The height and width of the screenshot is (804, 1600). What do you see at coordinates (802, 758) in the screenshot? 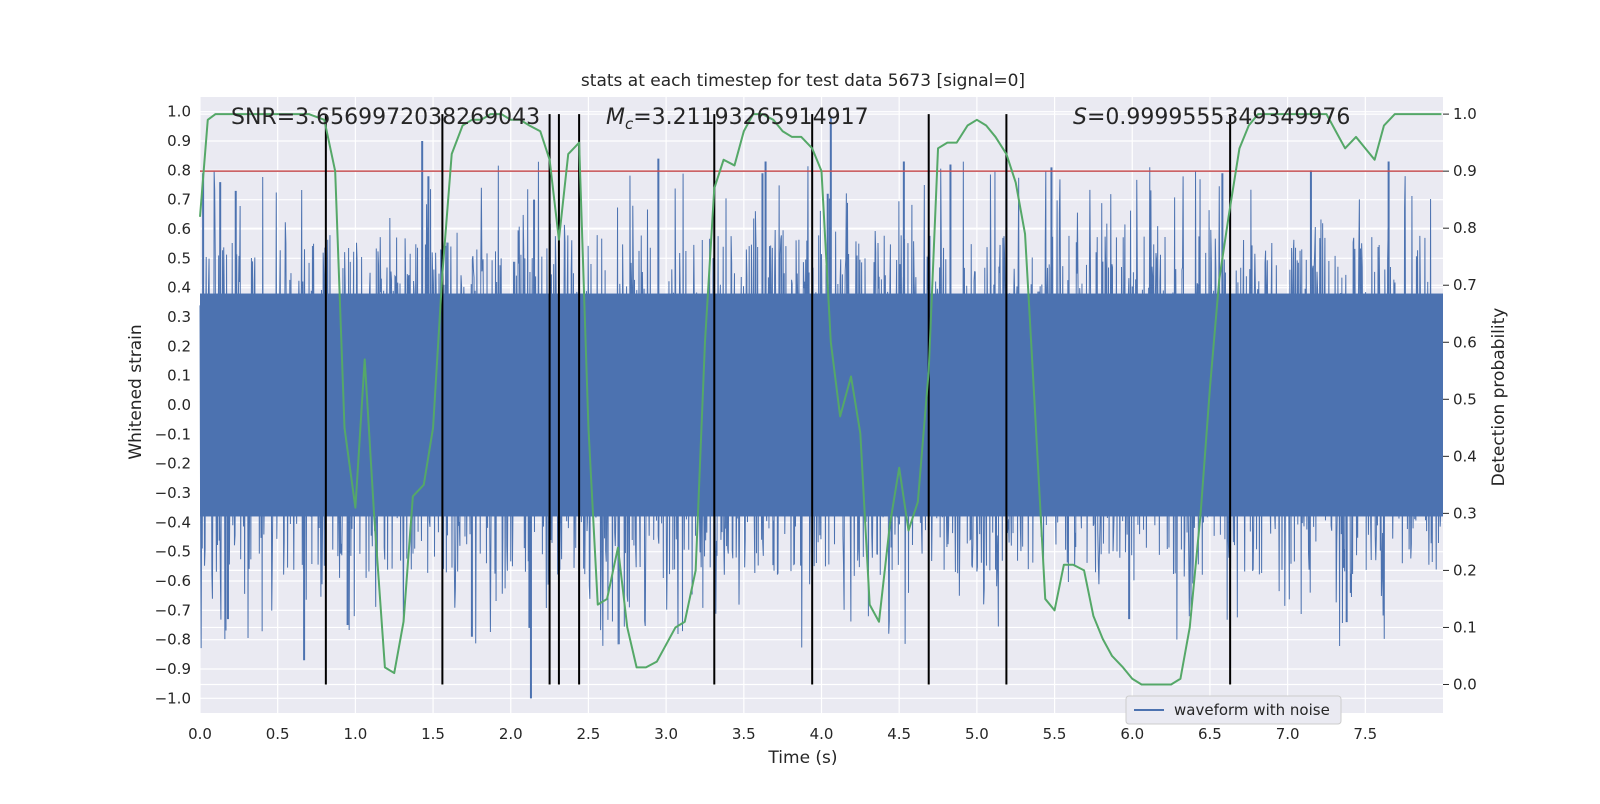
I see `x-axis-label: Time (s)` at bounding box center [802, 758].